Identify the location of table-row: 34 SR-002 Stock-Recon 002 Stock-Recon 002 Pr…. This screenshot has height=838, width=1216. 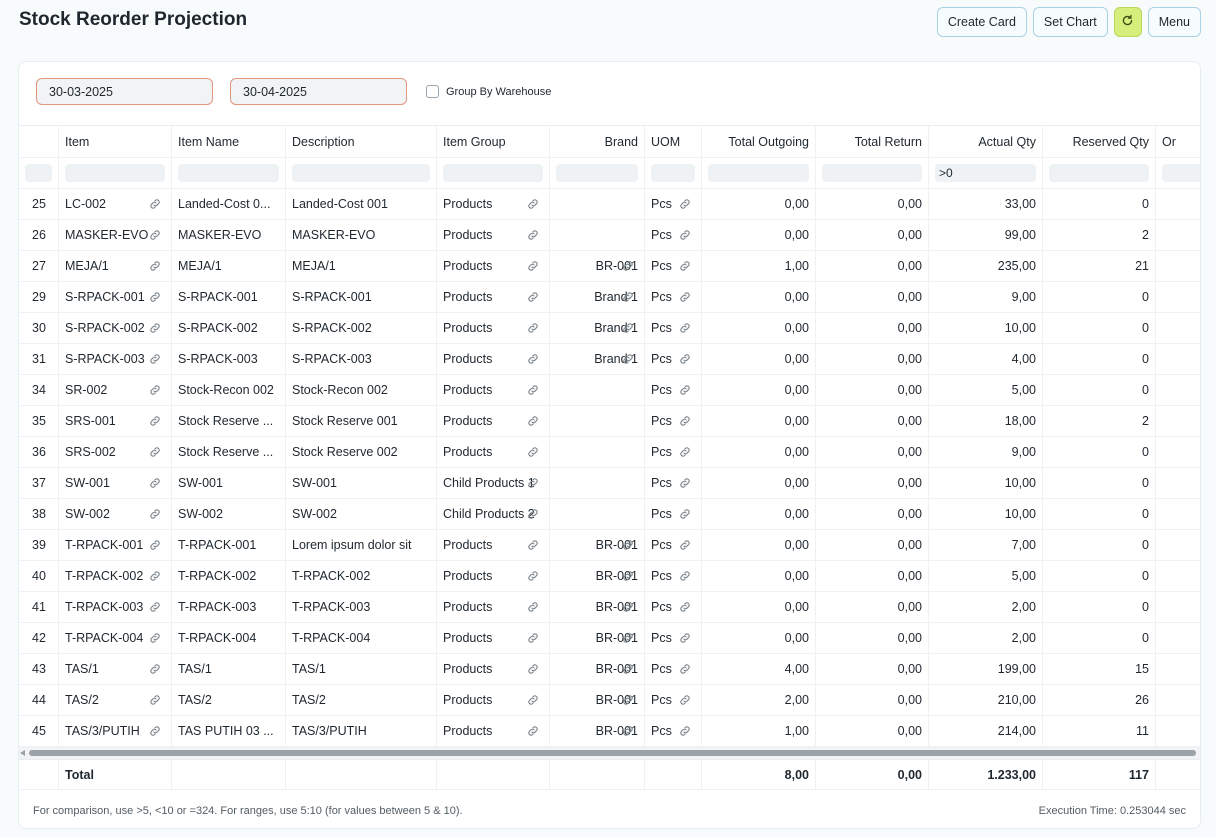
(609, 390).